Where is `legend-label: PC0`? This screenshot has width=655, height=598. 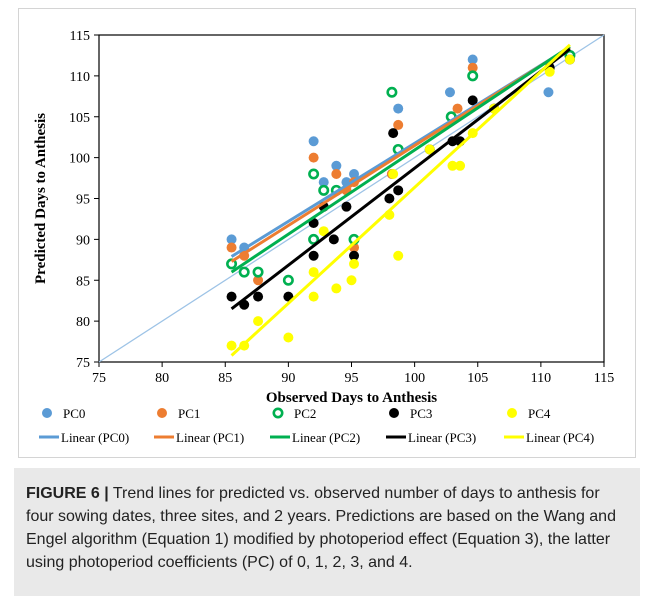
legend-label: PC0 is located at coordinates (74, 413).